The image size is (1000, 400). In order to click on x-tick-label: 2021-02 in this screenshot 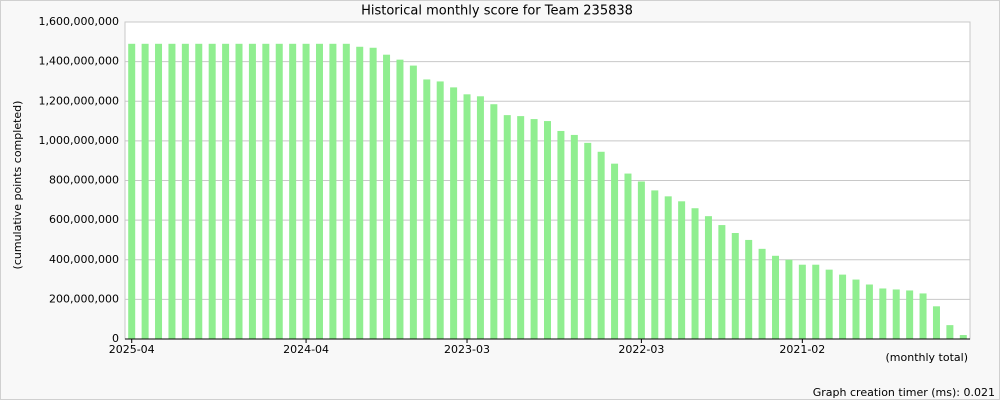, I will do `click(802, 349)`.